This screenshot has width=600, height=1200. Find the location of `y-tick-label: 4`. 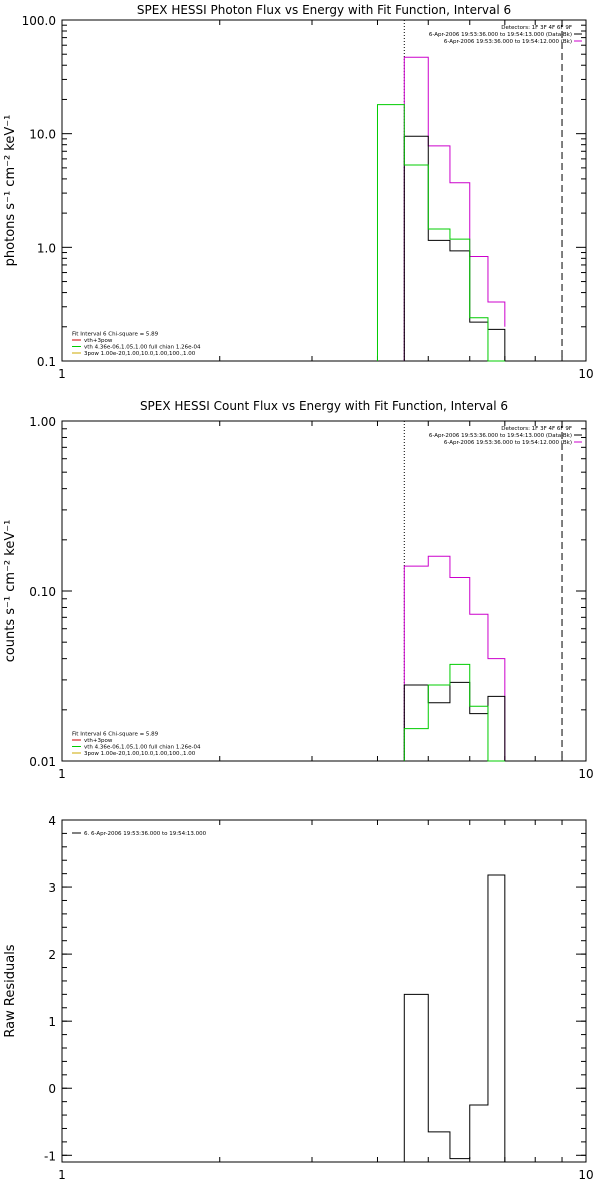

y-tick-label: 4 is located at coordinates (52, 821).